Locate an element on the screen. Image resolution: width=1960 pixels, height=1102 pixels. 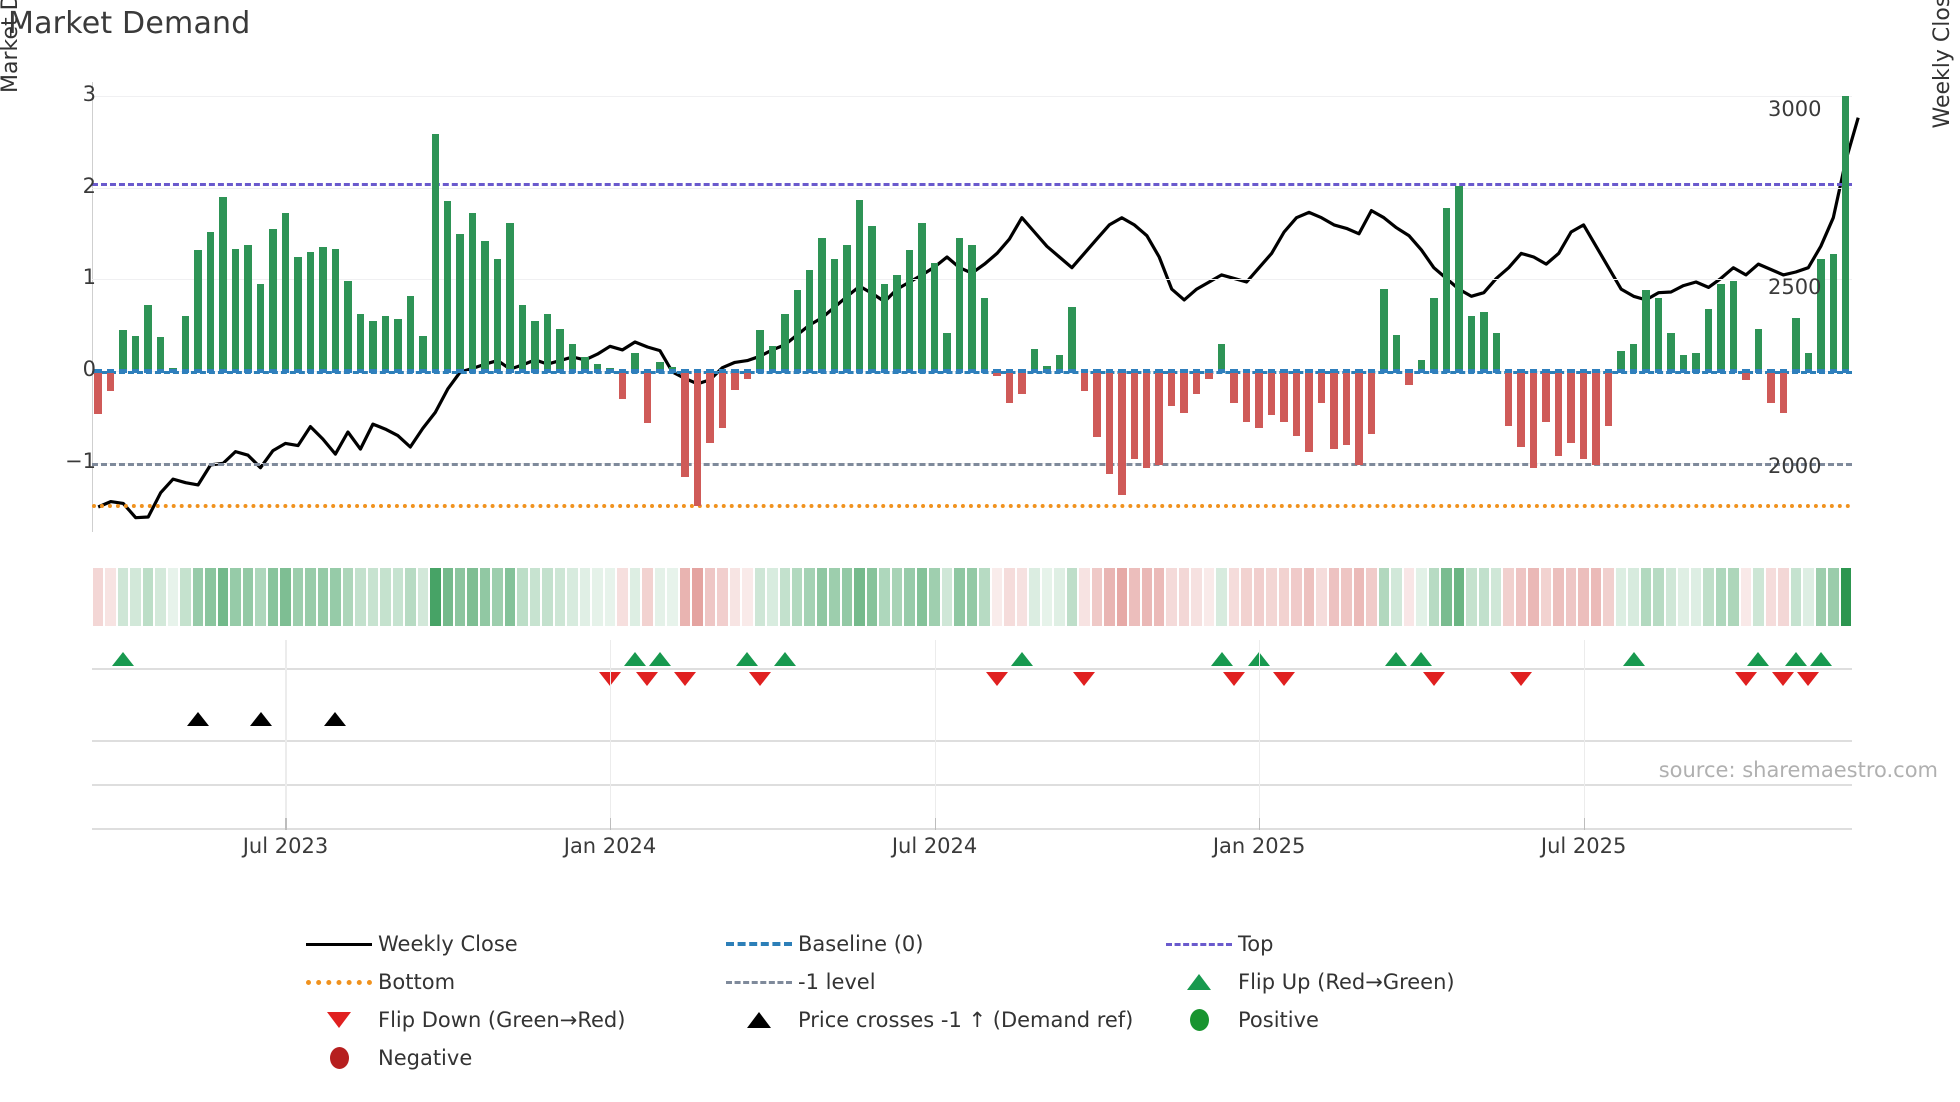
legend-item-flip-up: Flip Up (Red→Green) is located at coordinates (1400, 982).